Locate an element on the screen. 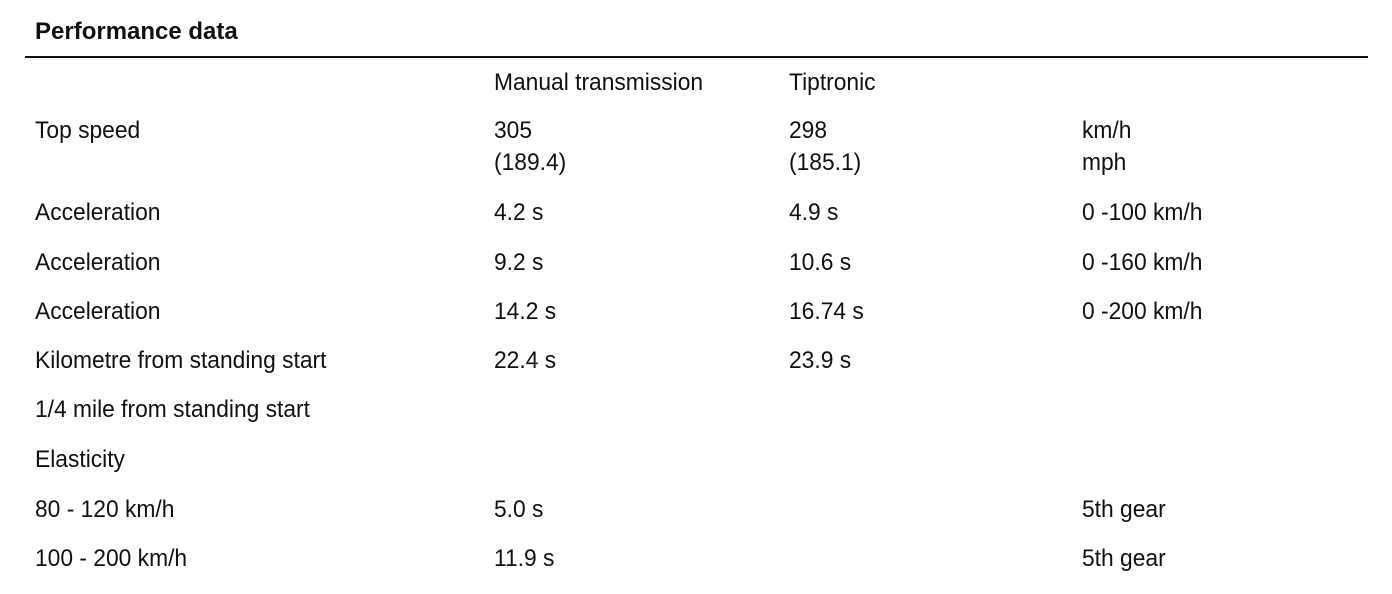 This screenshot has width=1392, height=594. cell: 4.9 s is located at coordinates (814, 212).